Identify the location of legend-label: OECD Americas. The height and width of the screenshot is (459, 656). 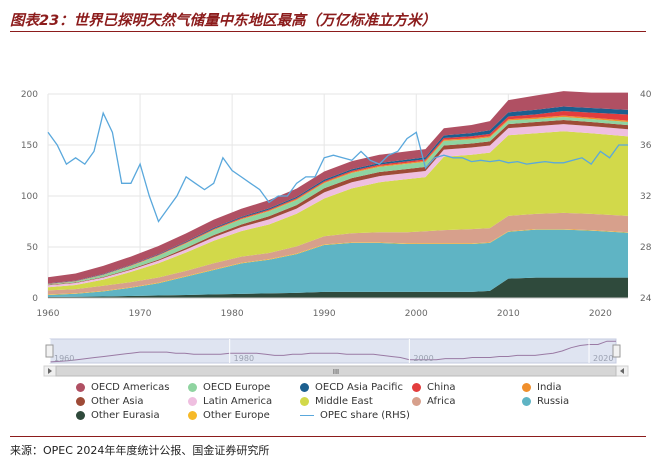
(130, 387).